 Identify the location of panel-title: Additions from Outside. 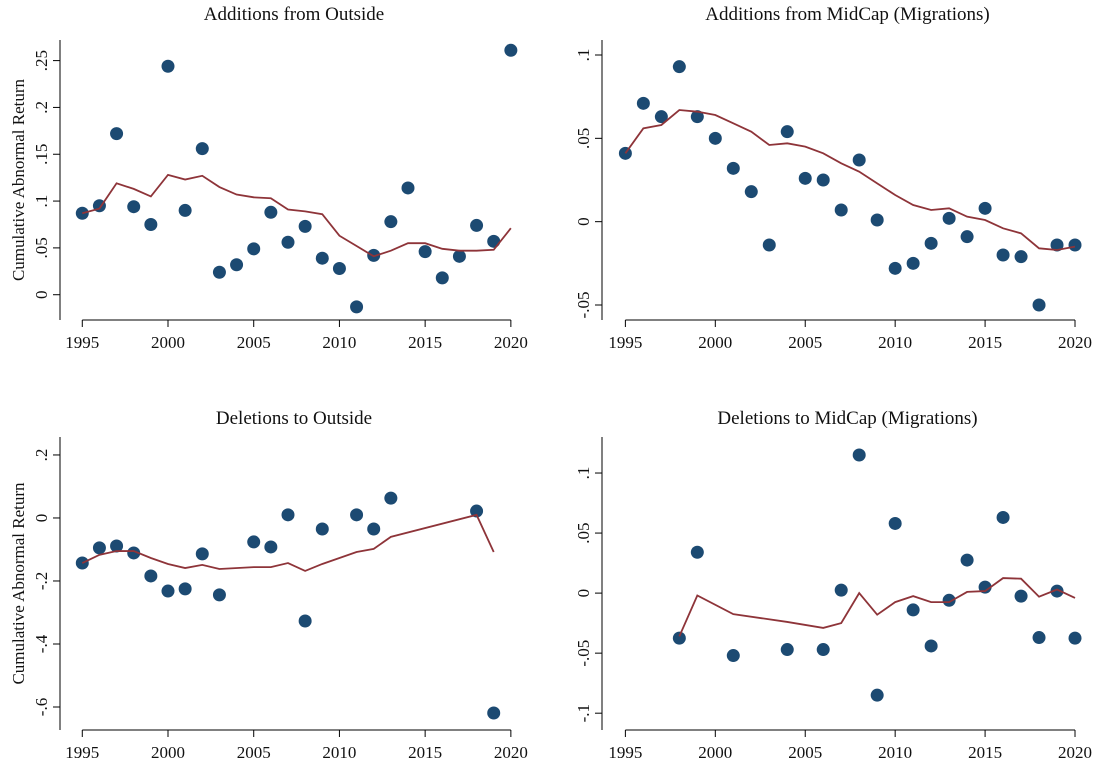
(294, 14).